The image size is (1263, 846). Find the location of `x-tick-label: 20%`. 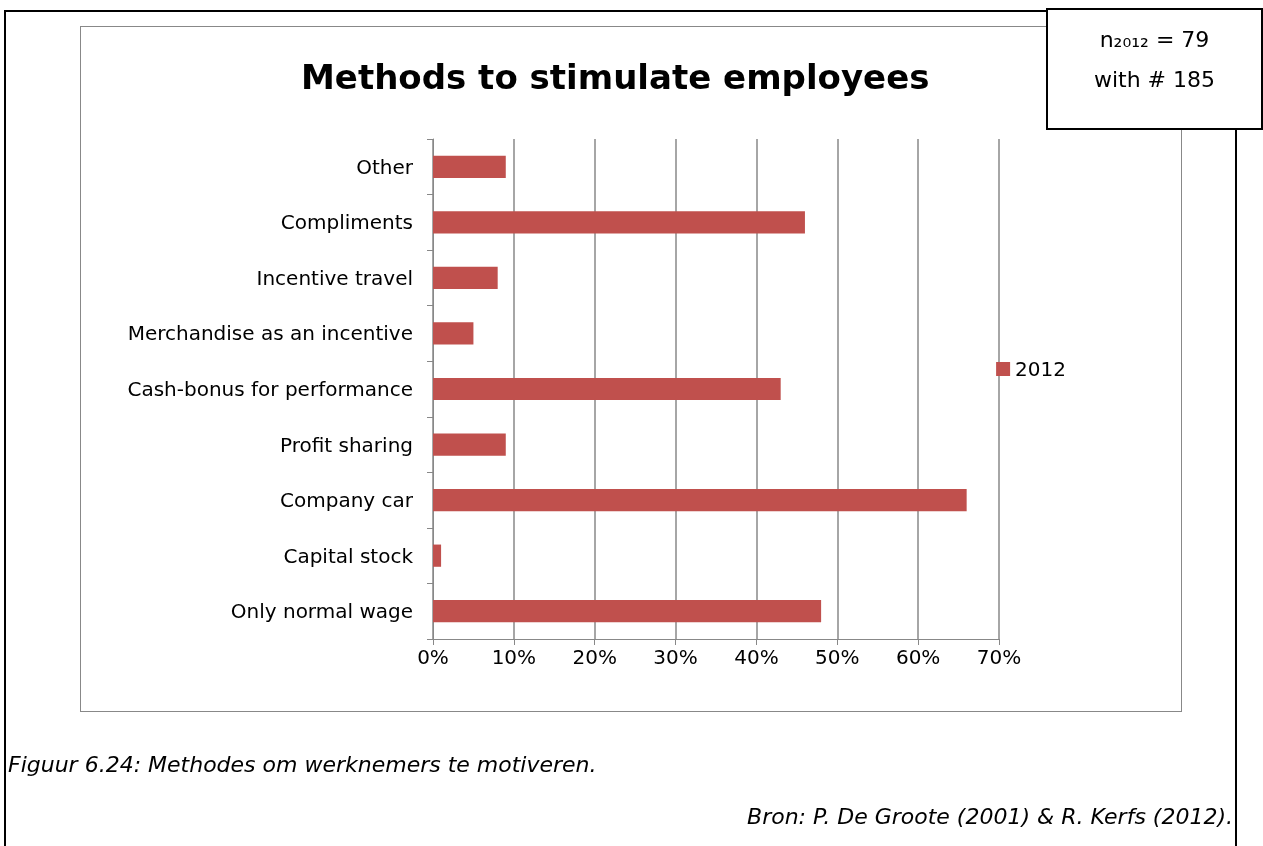

x-tick-label: 20% is located at coordinates (594, 657).